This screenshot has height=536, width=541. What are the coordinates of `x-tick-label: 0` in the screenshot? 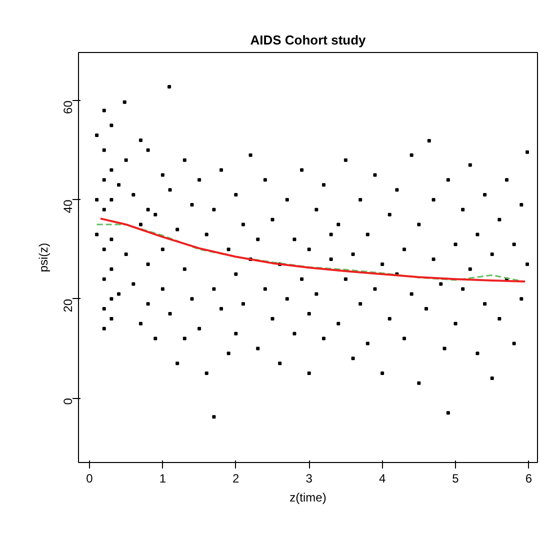 It's located at (90, 479).